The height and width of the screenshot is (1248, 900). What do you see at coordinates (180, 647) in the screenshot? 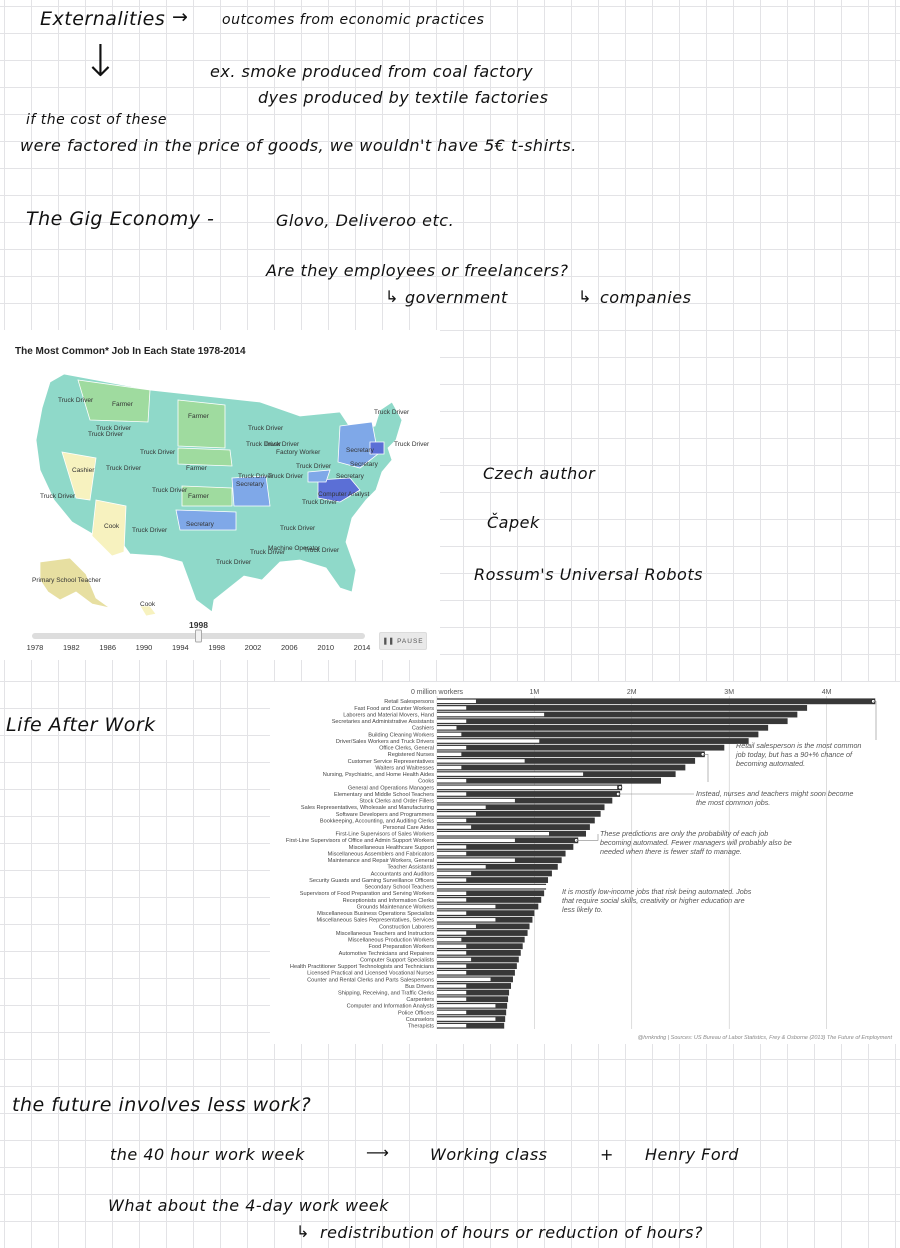
I see `timeline-year-label: 1994` at bounding box center [180, 647].